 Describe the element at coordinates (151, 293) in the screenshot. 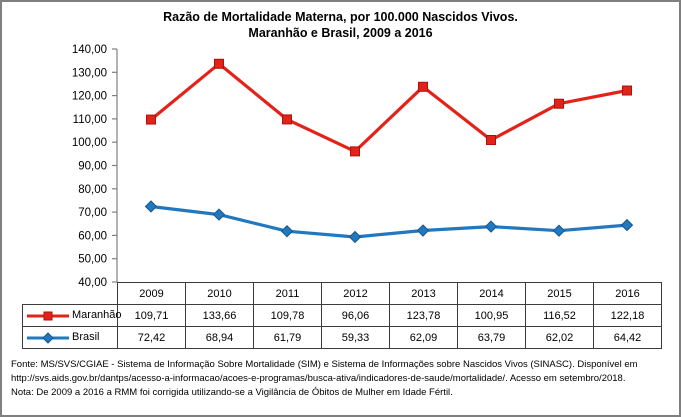

I see `year-header: 2009` at that location.